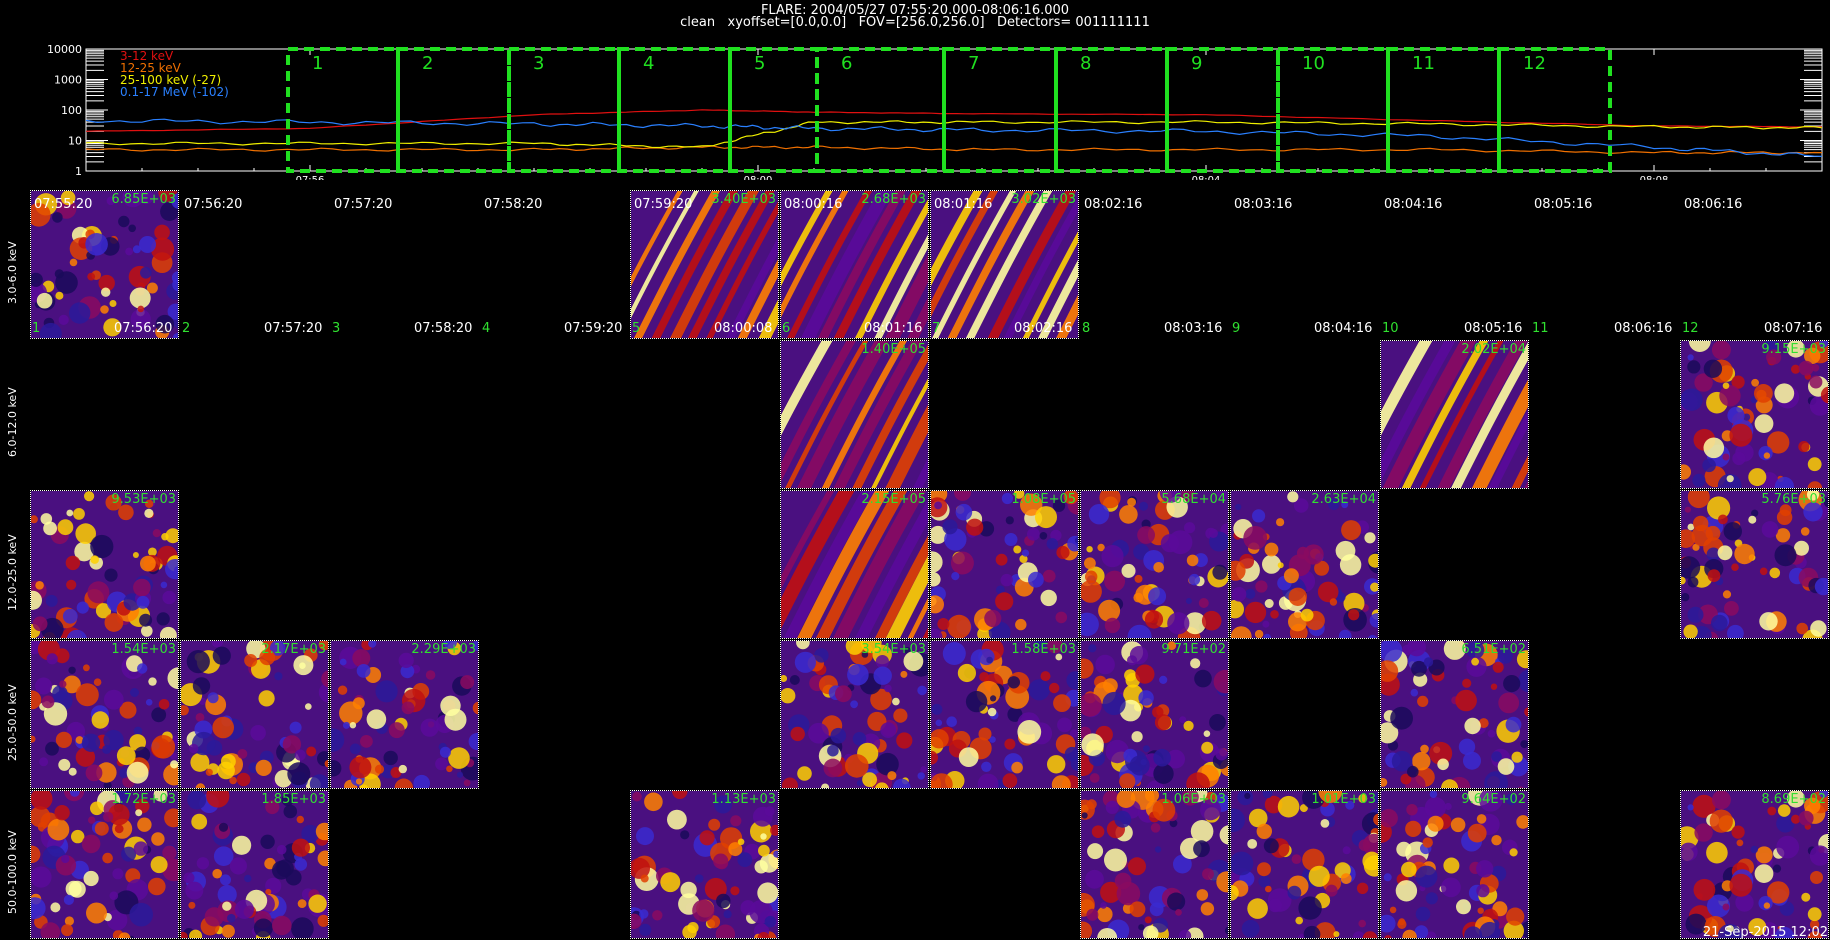 Image resolution: width=1830 pixels, height=940 pixels. I want to click on image-tile: 2.29E+03, so click(404, 714).